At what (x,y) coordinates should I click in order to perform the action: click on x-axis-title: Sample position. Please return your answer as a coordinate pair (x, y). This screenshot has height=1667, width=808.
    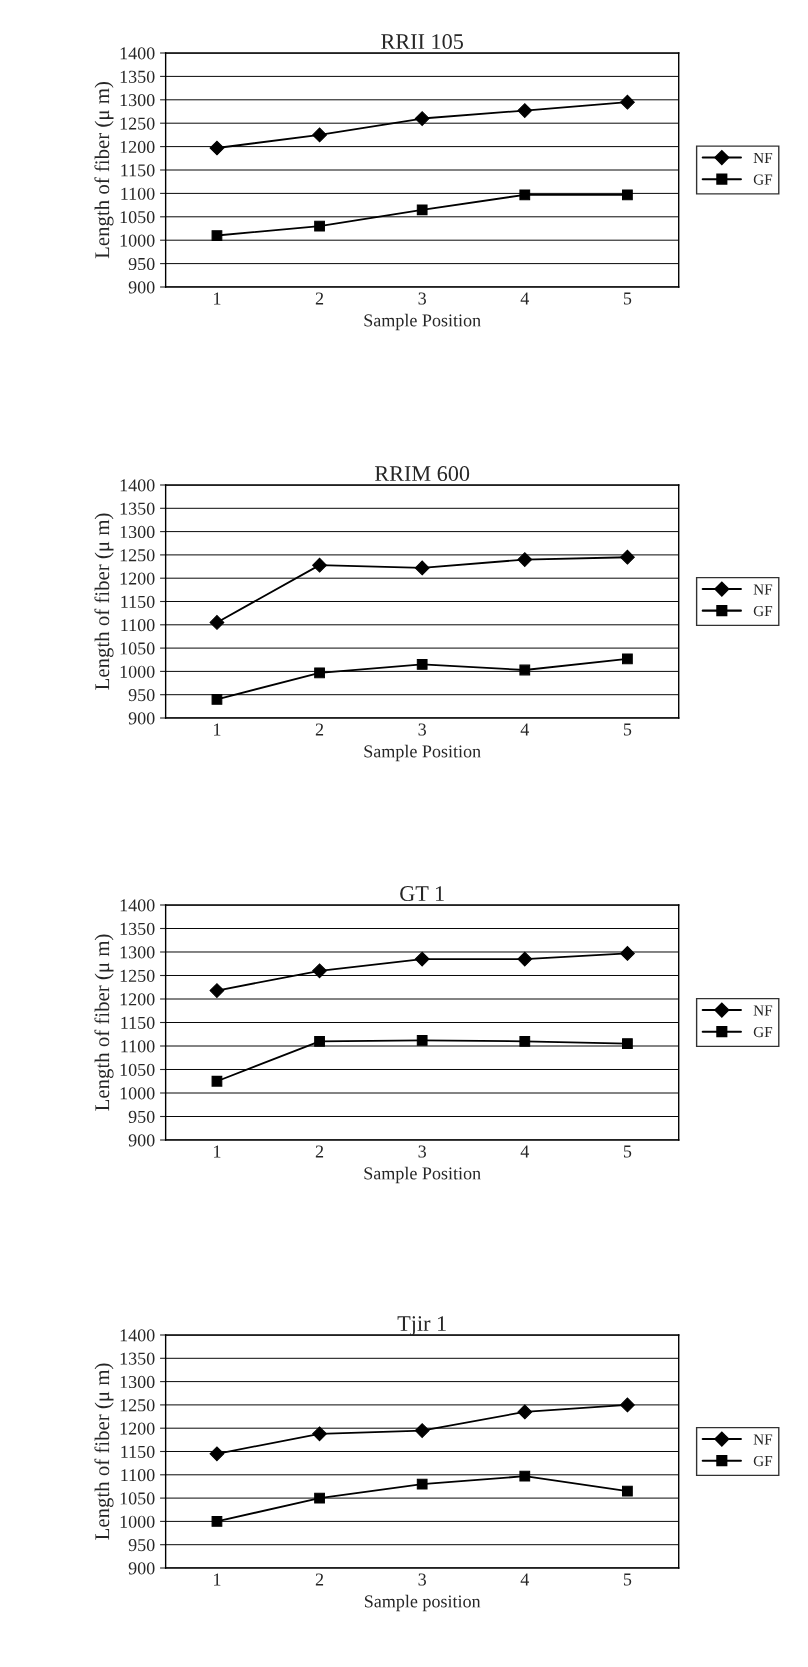
    Looking at the image, I should click on (422, 1603).